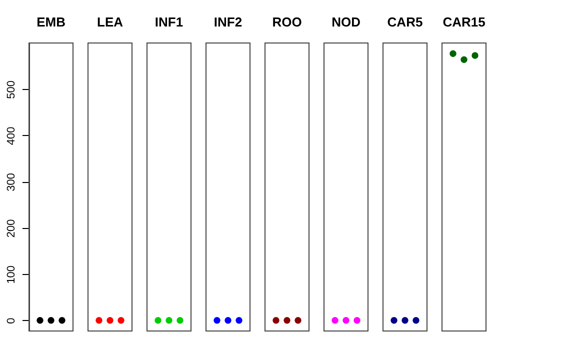 This screenshot has height=360, width=576. What do you see at coordinates (12, 182) in the screenshot?
I see `y-tick-label: 300` at bounding box center [12, 182].